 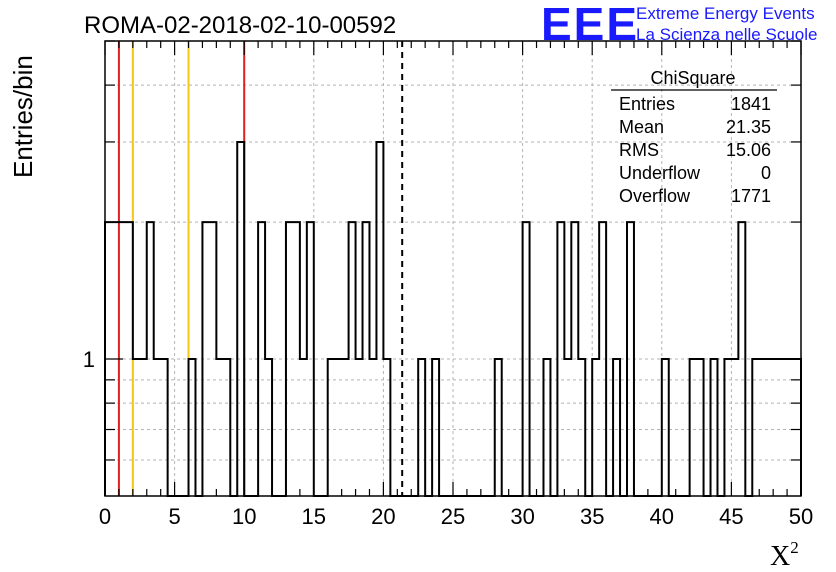 What do you see at coordinates (748, 127) in the screenshot?
I see `stats-value-mean: 21.35` at bounding box center [748, 127].